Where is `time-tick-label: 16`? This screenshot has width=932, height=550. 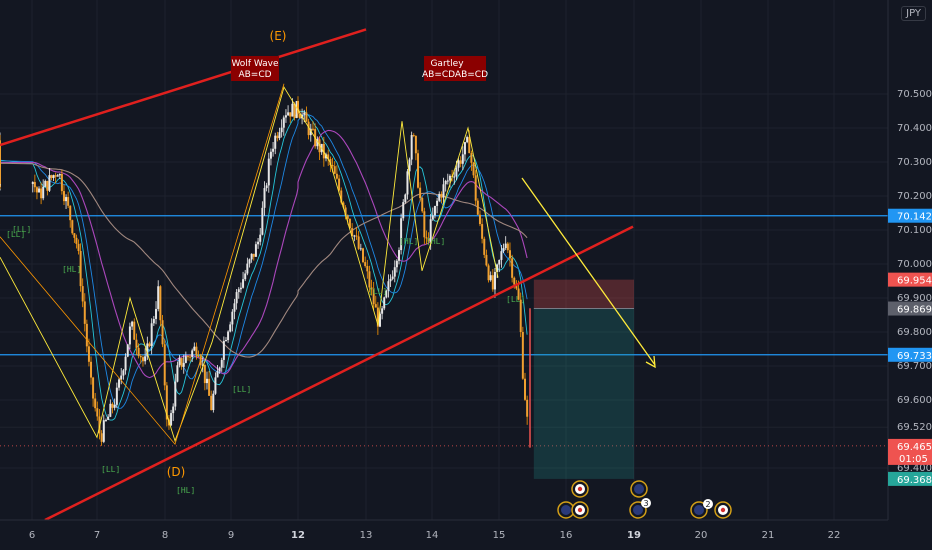 time-tick-label: 16 is located at coordinates (566, 535).